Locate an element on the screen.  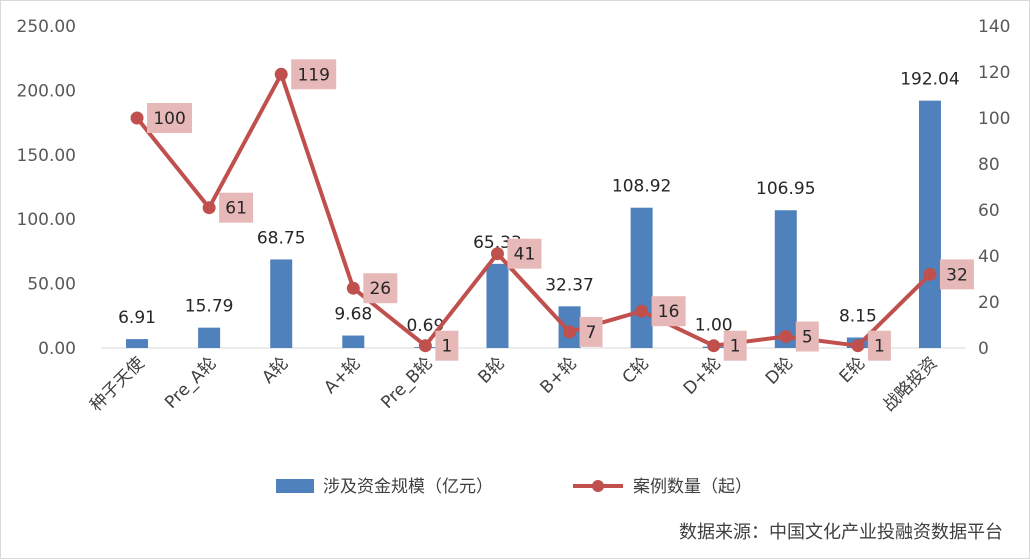
category-label: 种子天使 is located at coordinates (117, 384).